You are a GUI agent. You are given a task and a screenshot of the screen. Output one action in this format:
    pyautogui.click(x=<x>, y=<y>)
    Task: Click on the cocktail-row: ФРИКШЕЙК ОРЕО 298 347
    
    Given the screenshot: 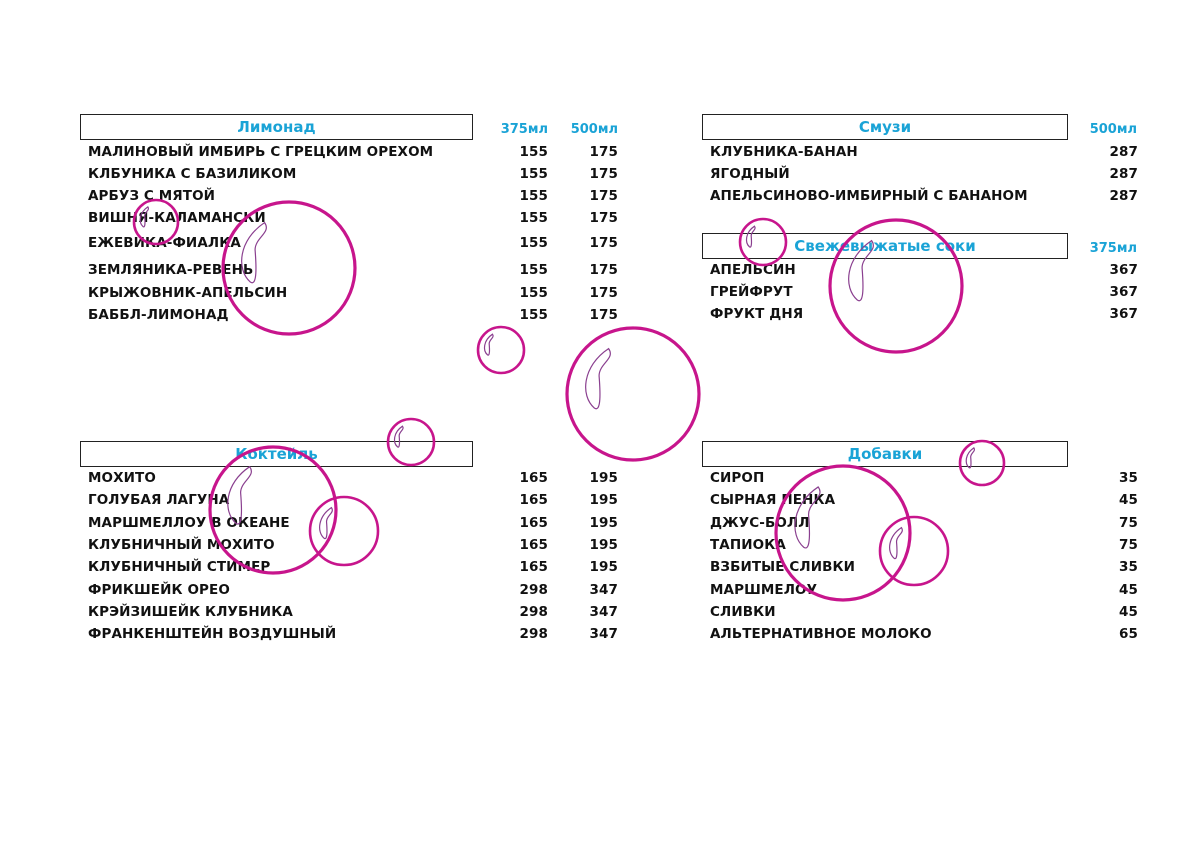 What is the action you would take?
    pyautogui.click(x=358, y=593)
    